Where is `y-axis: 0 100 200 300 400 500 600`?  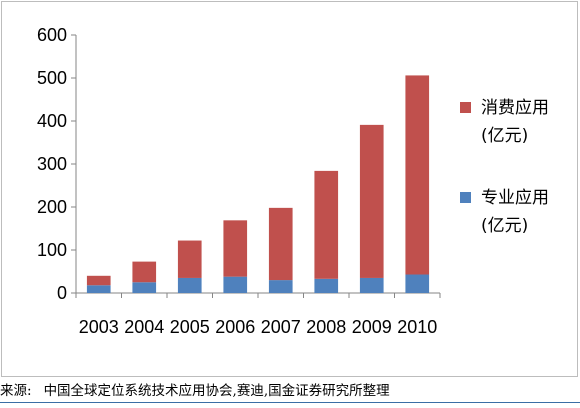
y-axis: 0 100 200 300 400 500 600 is located at coordinates (57, 164).